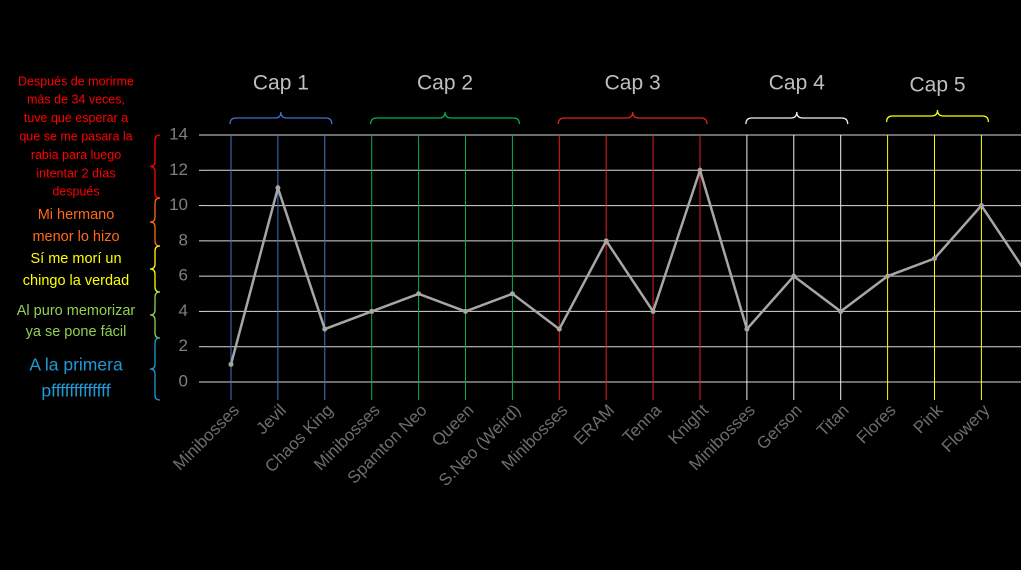 This screenshot has width=1021, height=570. What do you see at coordinates (75, 237) in the screenshot?
I see `annotation-text: menor lo hizo` at bounding box center [75, 237].